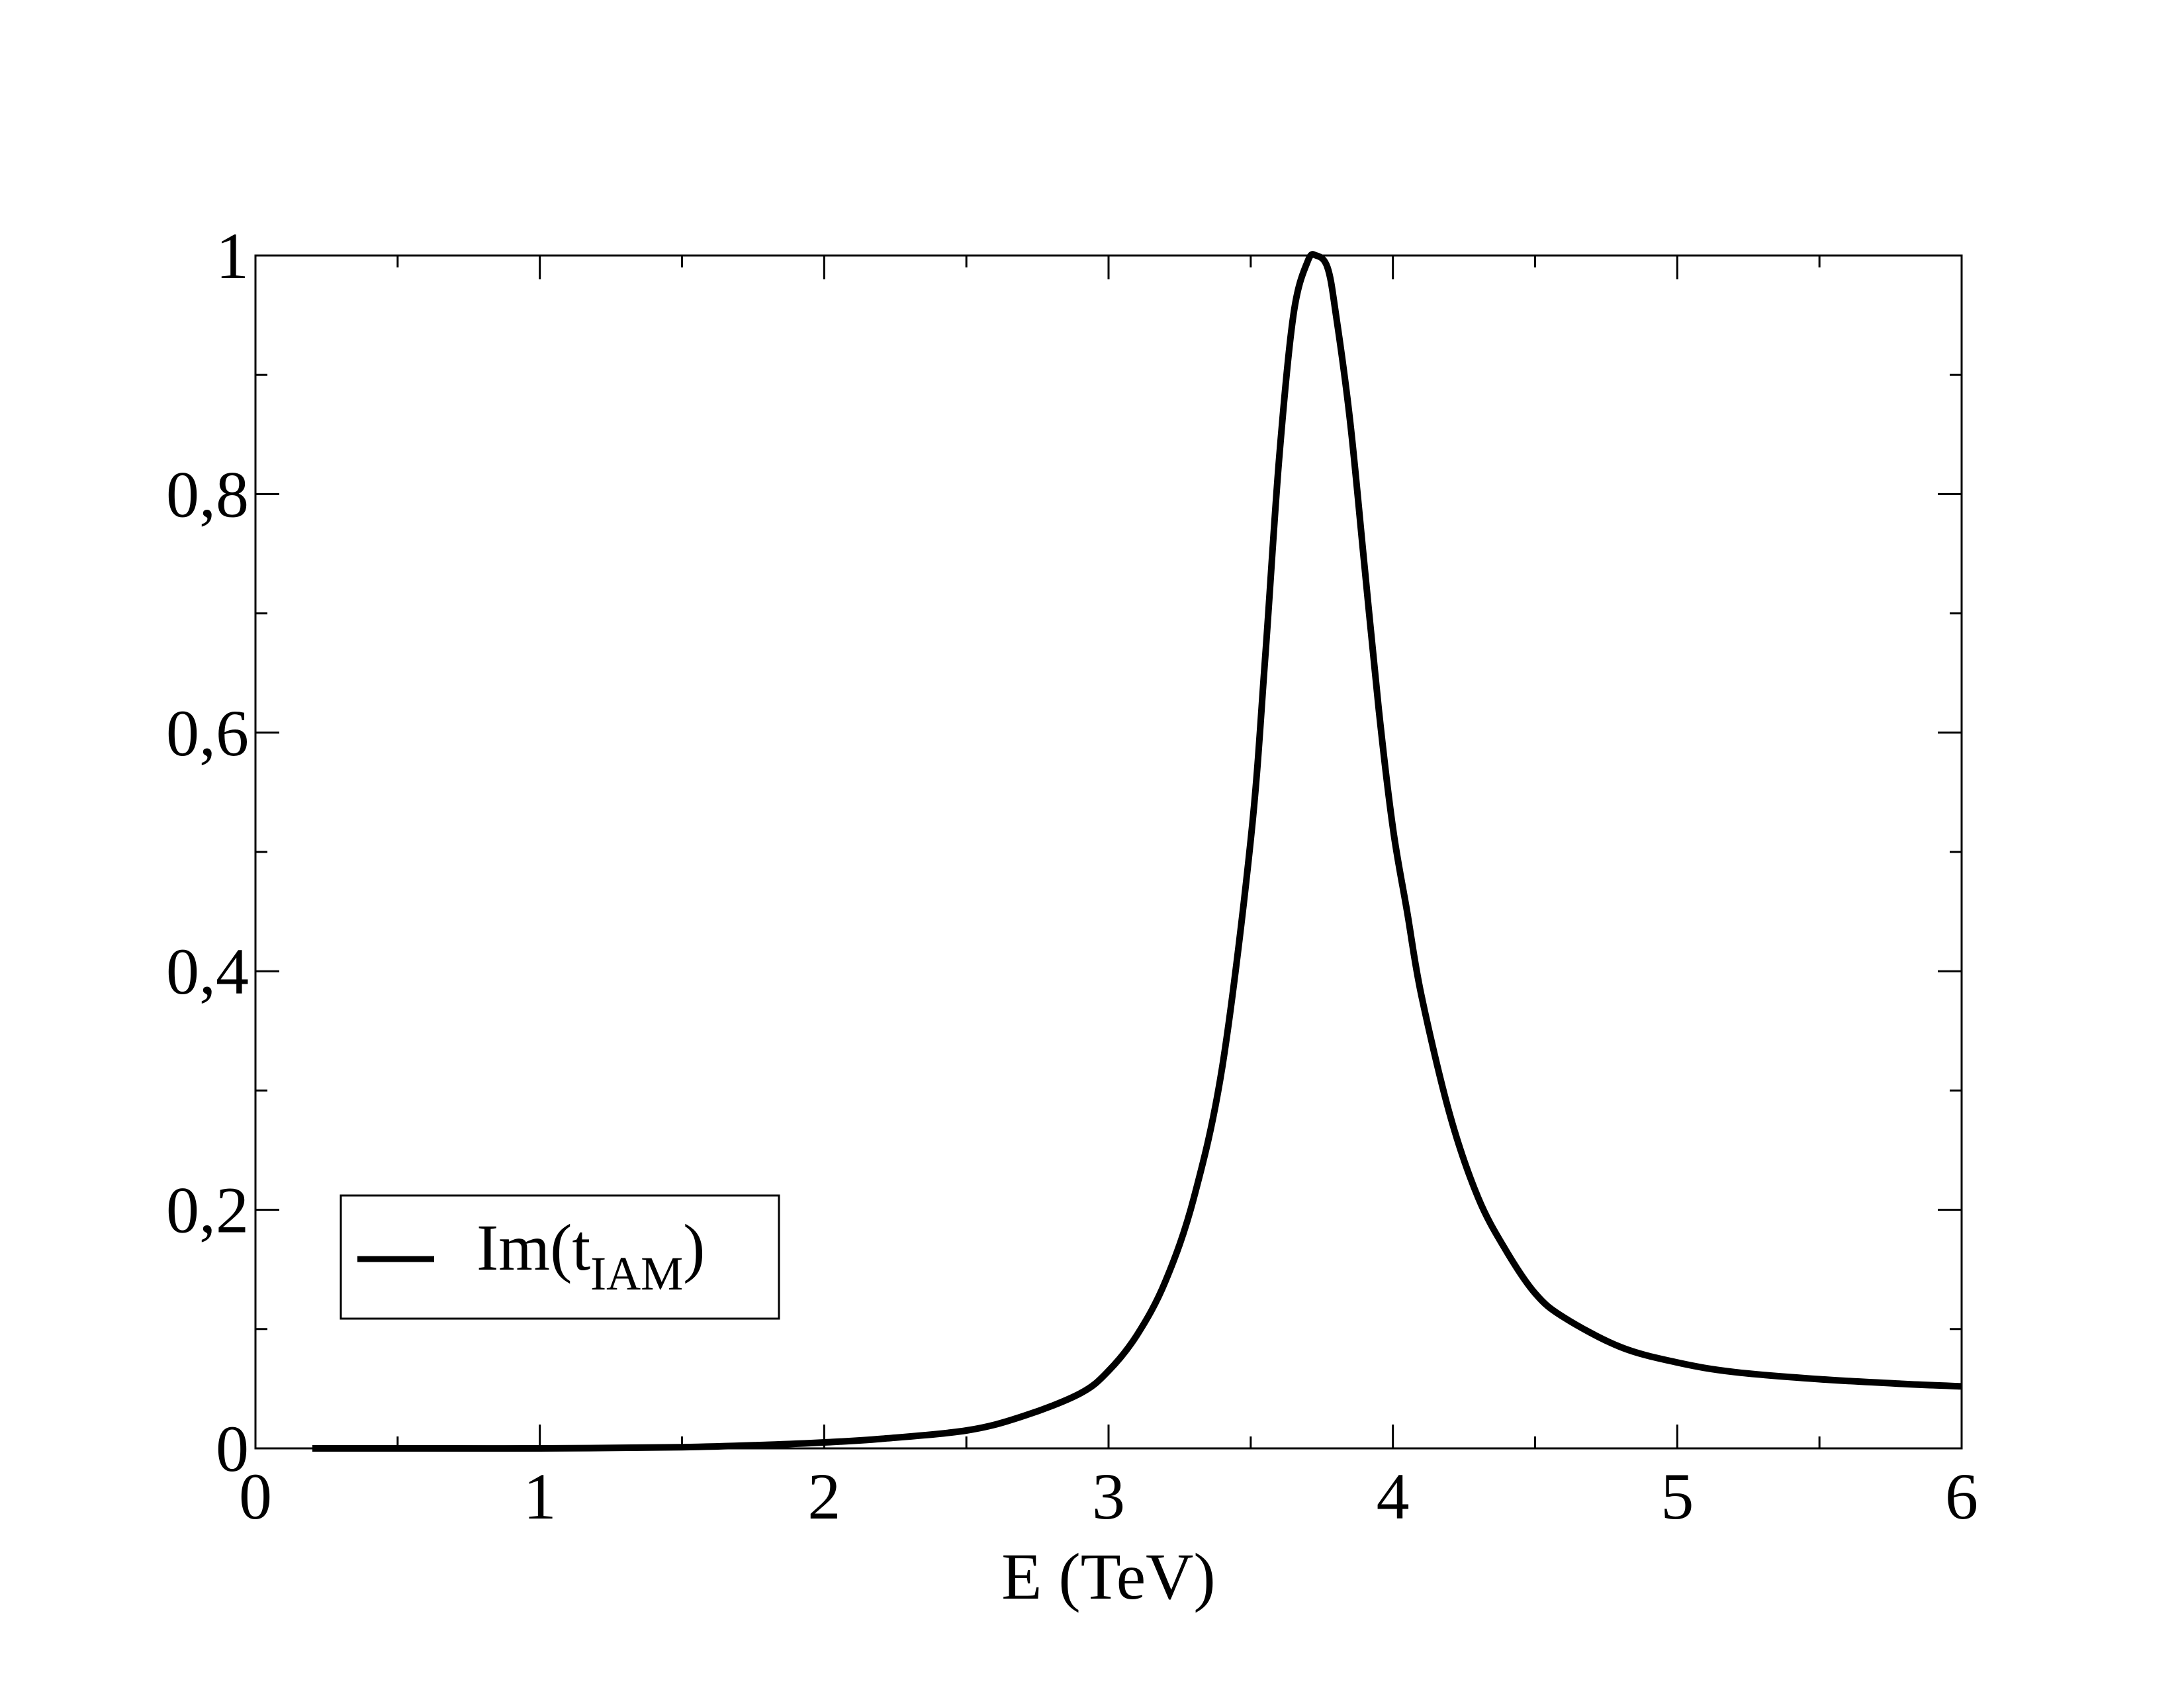 The width and height of the screenshot is (2184, 1688). What do you see at coordinates (208, 494) in the screenshot?
I see `y-tick-label: 0,8` at bounding box center [208, 494].